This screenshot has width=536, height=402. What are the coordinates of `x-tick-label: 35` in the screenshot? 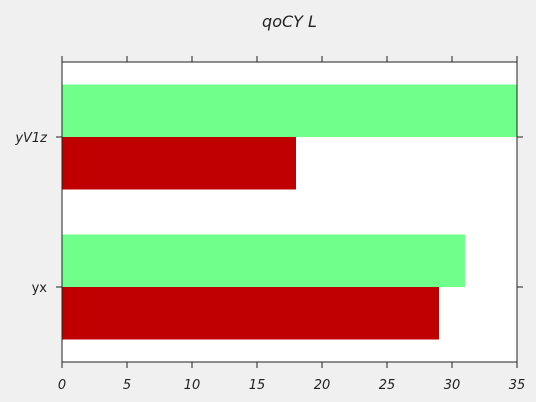 It's located at (517, 385).